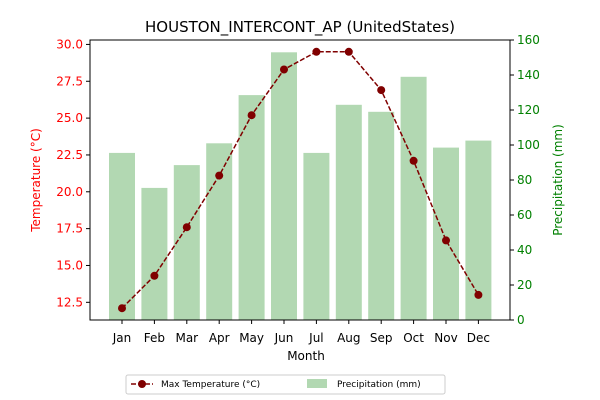 The height and width of the screenshot is (400, 600). Describe the element at coordinates (69, 229) in the screenshot. I see `left-tick-label: 17.5` at that location.